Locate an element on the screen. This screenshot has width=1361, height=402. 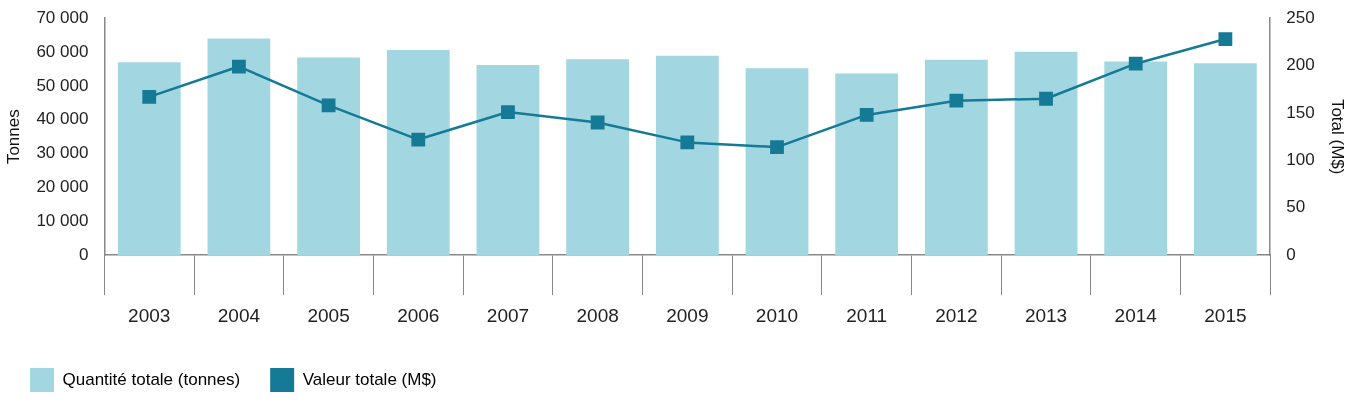
x-tick-label: 2011 is located at coordinates (867, 315).